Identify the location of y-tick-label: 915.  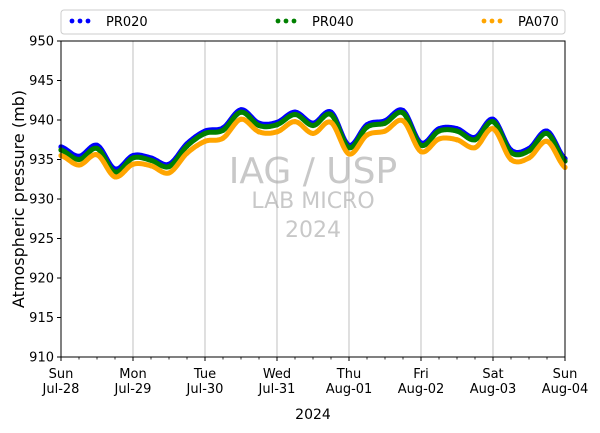
(41, 318).